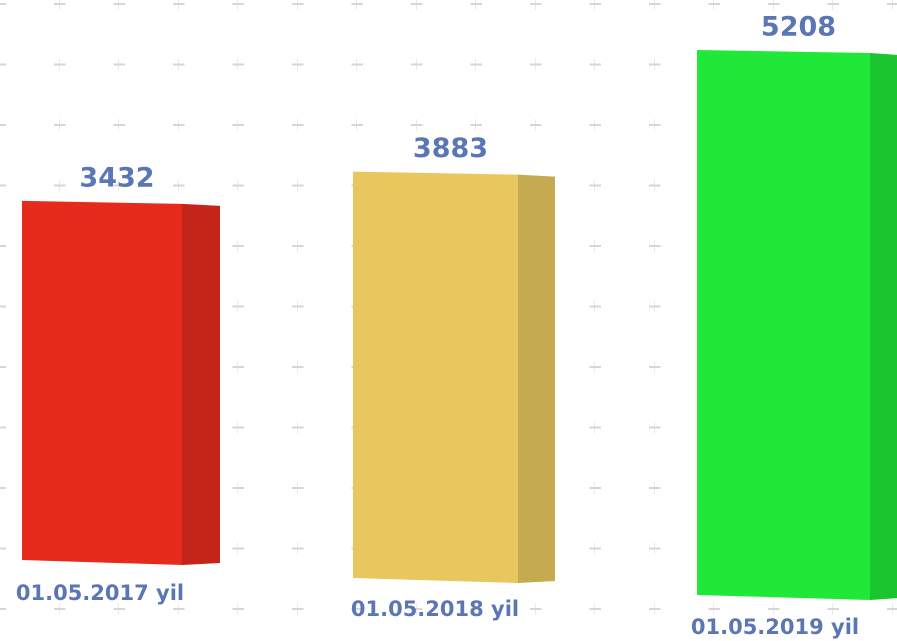  Describe the element at coordinates (435, 609) in the screenshot. I see `category-label: 01.05.2018 yil` at that location.